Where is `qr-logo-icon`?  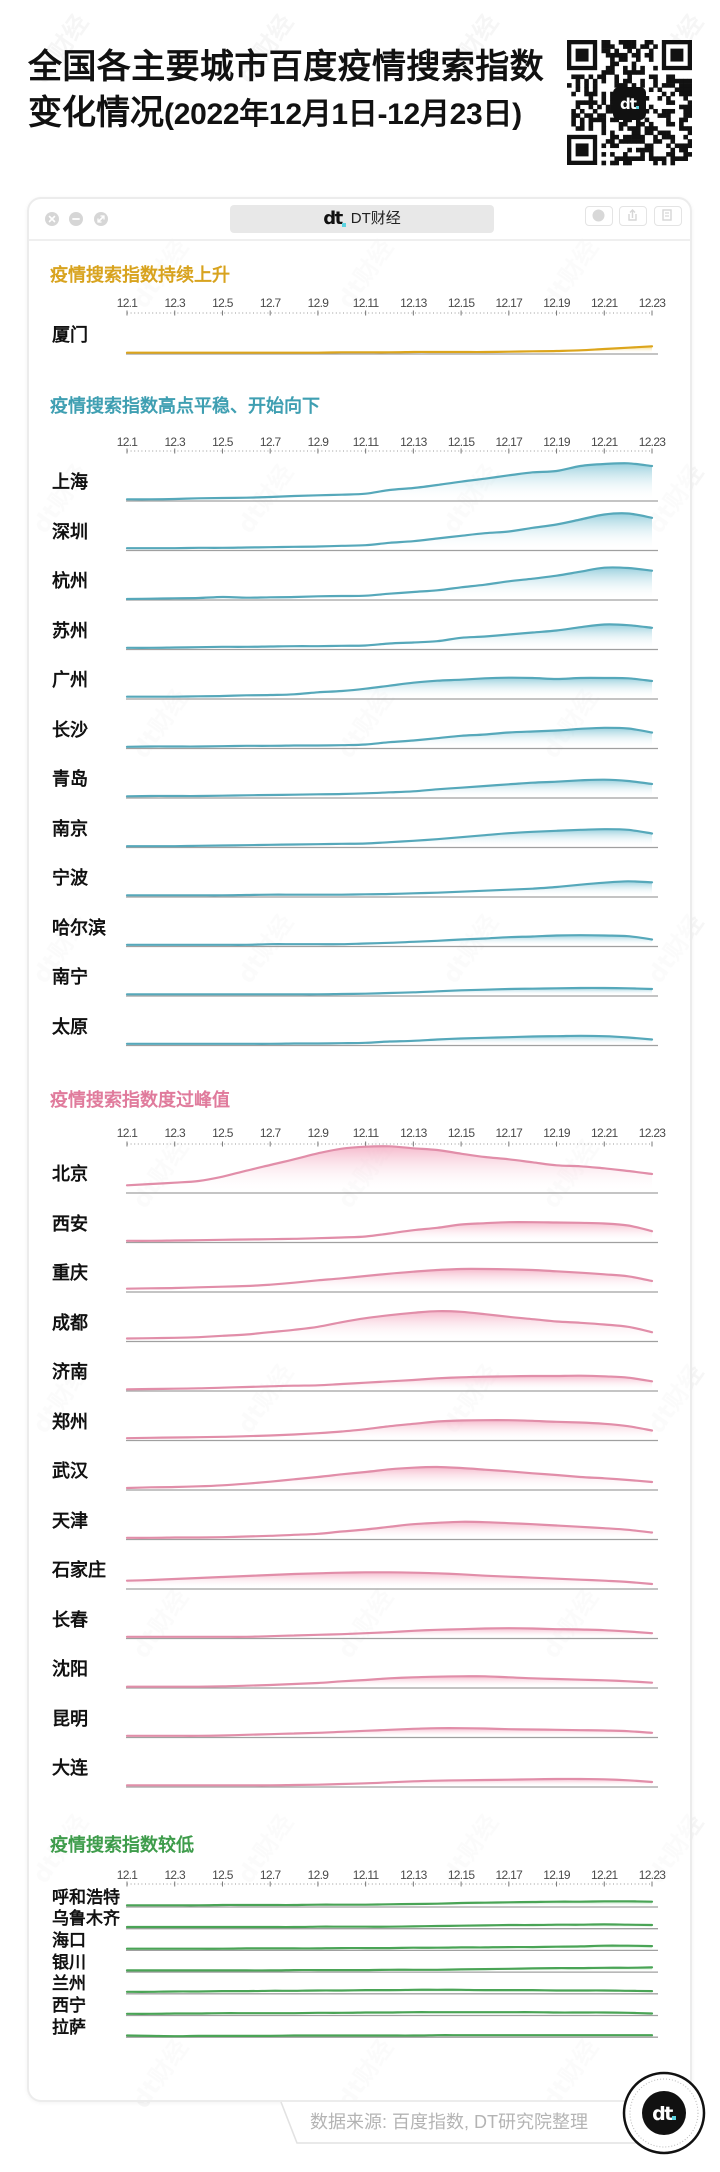
qr-logo-icon is located at coordinates (629, 103).